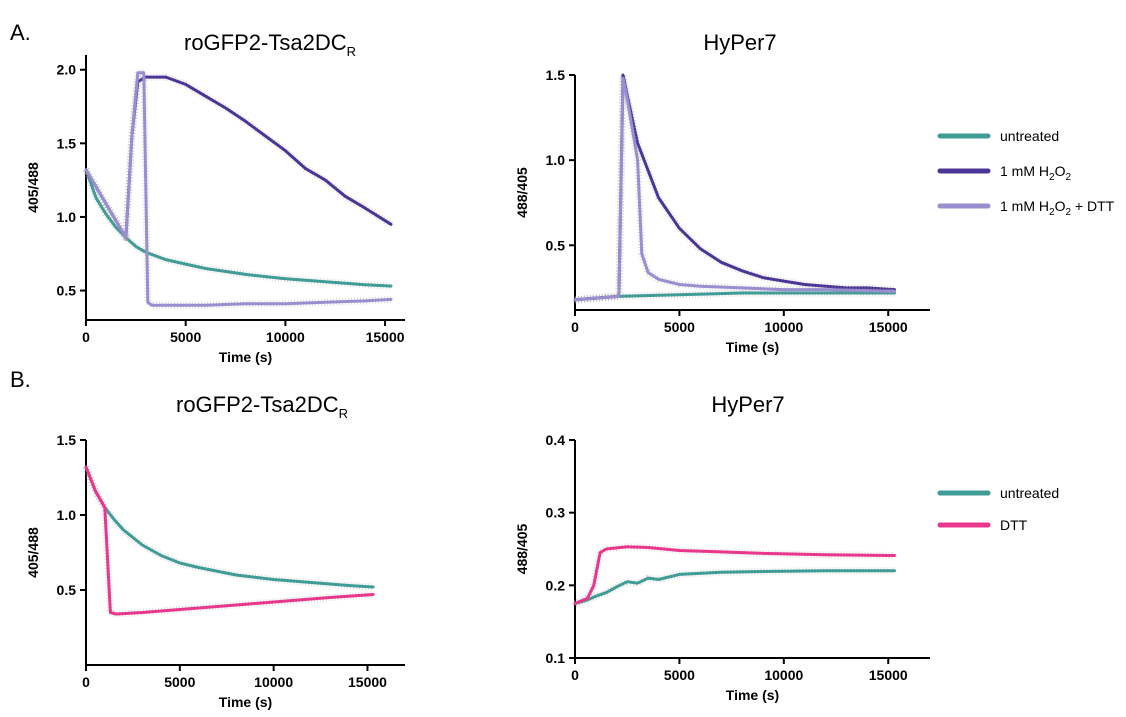 The image size is (1126, 717). What do you see at coordinates (556, 513) in the screenshot?
I see `b2-y-tick-label: 0.3` at bounding box center [556, 513].